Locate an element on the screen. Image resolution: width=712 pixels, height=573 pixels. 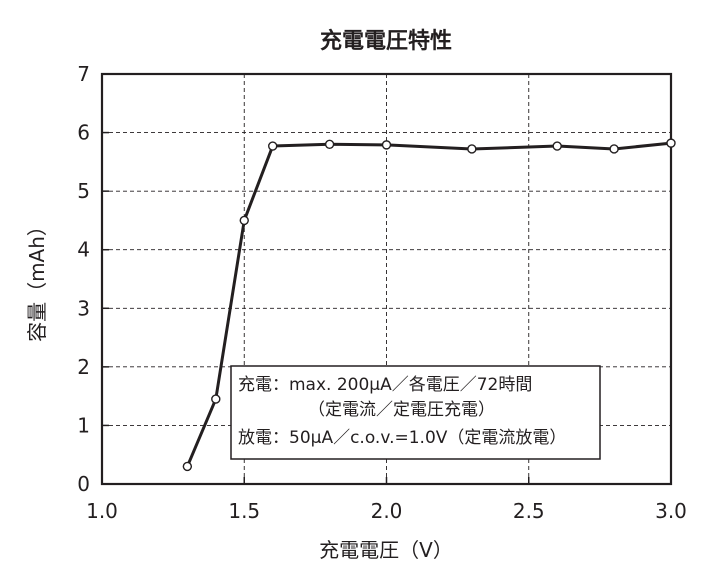
y-tick-label: 0 is located at coordinates (83, 484).